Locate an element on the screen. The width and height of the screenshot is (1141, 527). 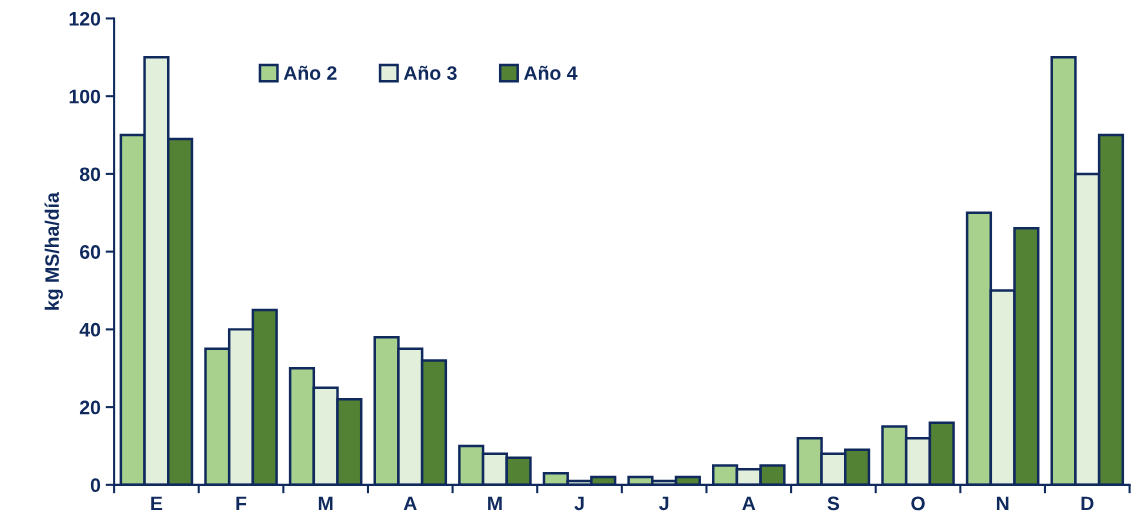
y-tick-label: 0 is located at coordinates (95, 485).